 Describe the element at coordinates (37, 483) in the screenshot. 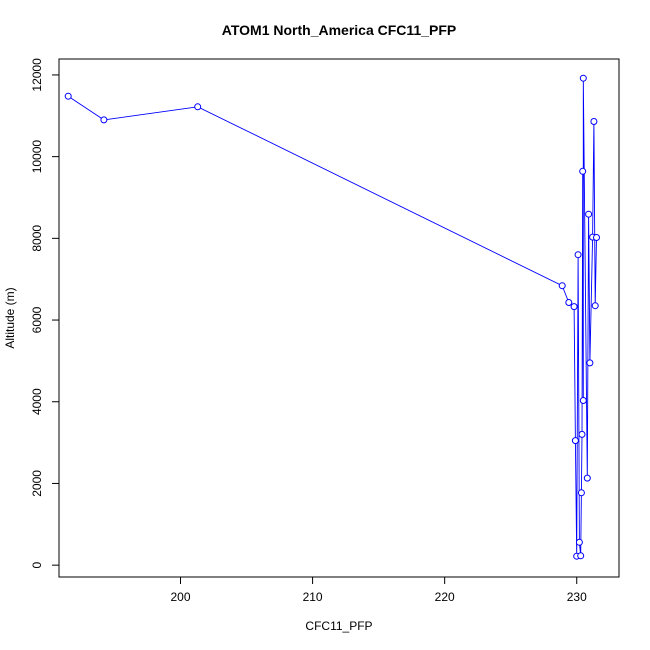

I see `y-tick-label: 2000` at that location.